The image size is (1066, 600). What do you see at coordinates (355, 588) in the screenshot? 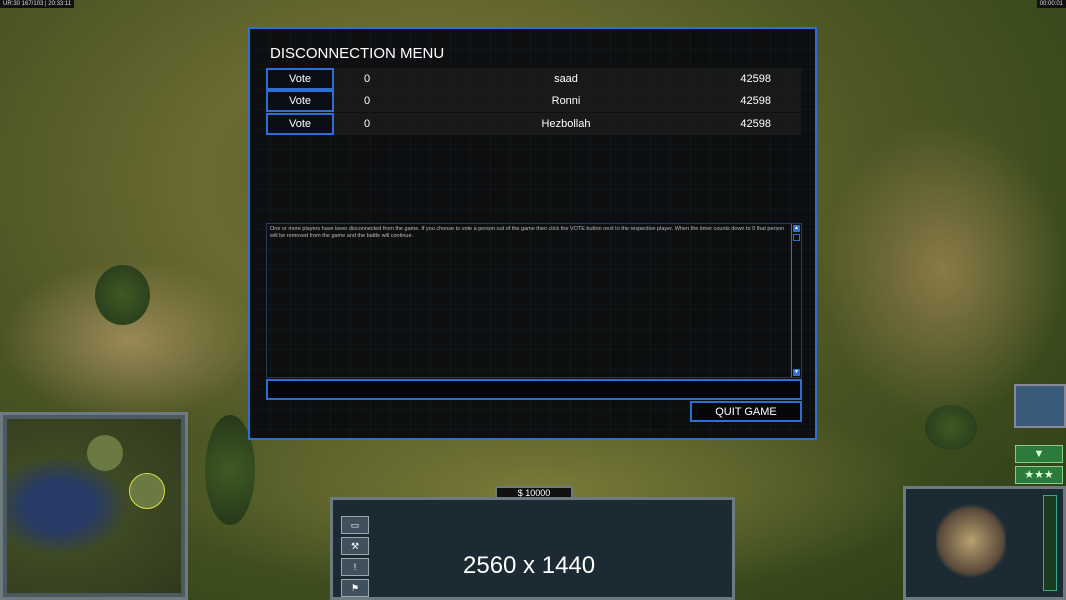
I see `sign-icon: ⚑` at bounding box center [355, 588].